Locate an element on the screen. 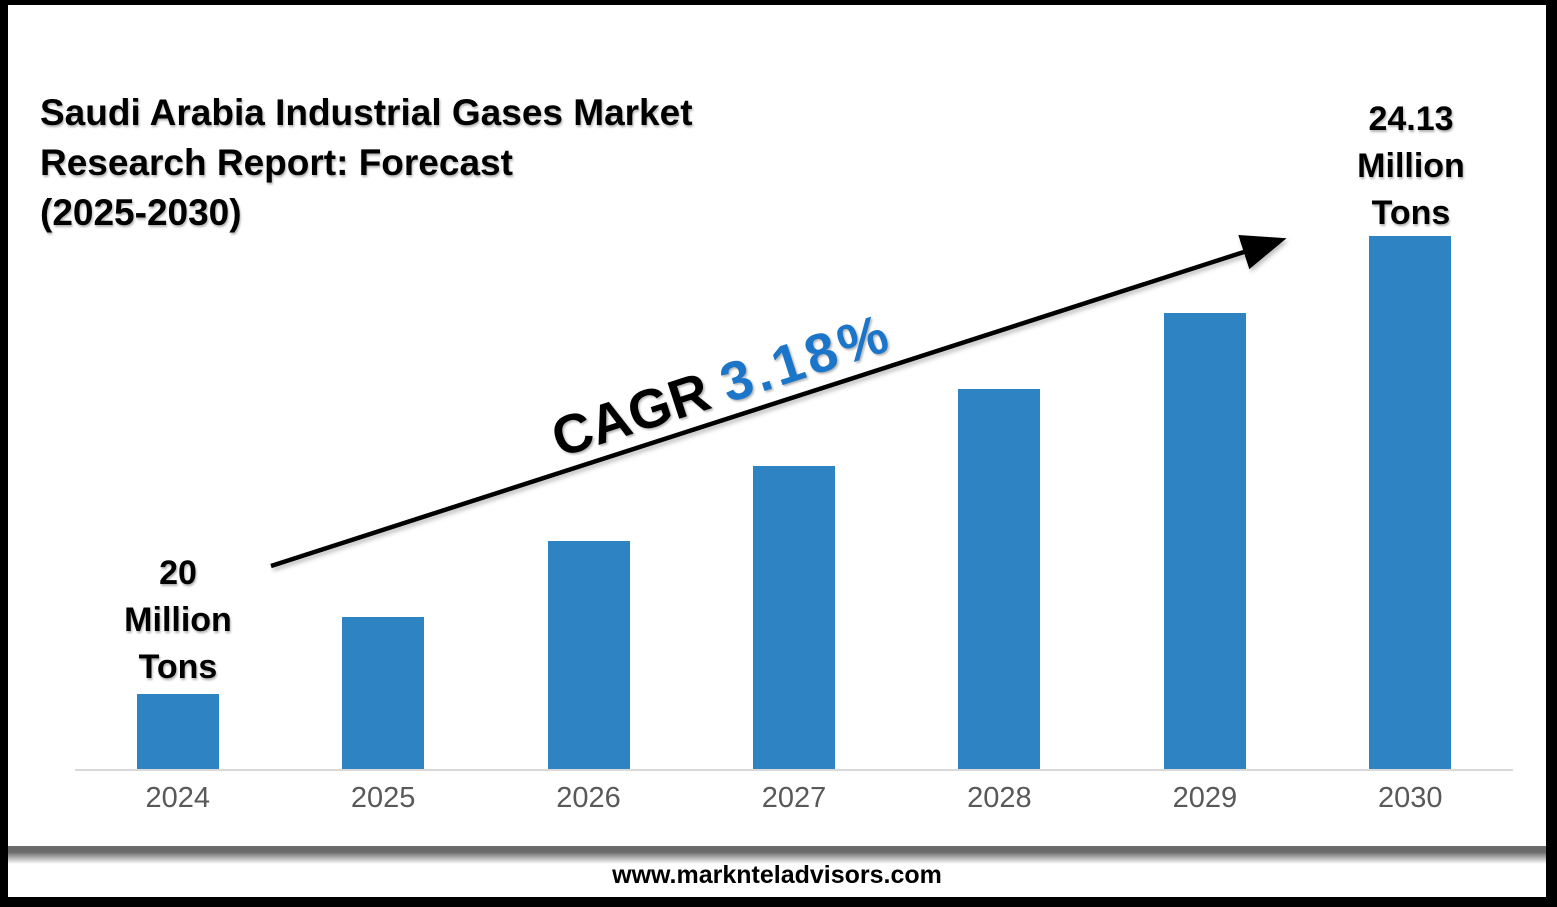 The image size is (1557, 907). bar-2025 is located at coordinates (383, 693).